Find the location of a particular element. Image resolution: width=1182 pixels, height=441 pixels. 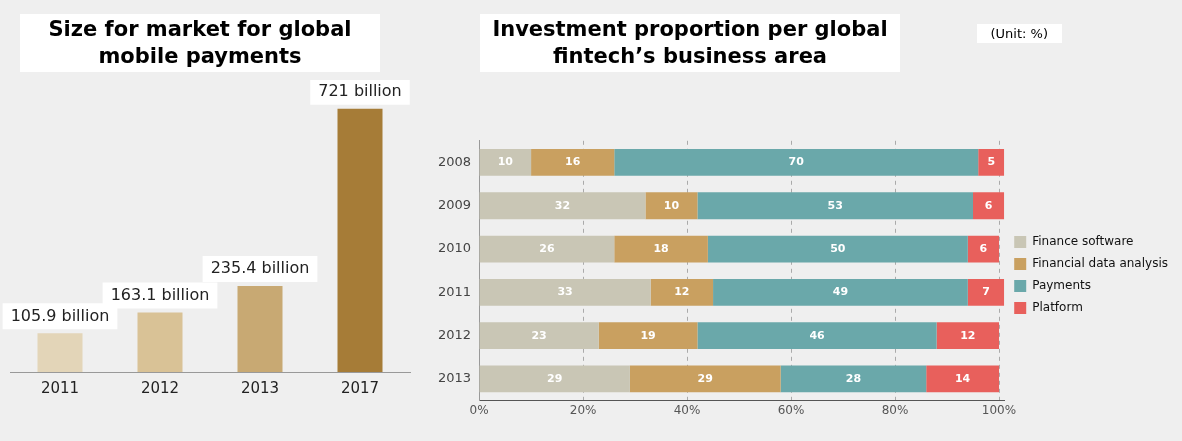

y-tick-label: 2011 is located at coordinates (454, 291).